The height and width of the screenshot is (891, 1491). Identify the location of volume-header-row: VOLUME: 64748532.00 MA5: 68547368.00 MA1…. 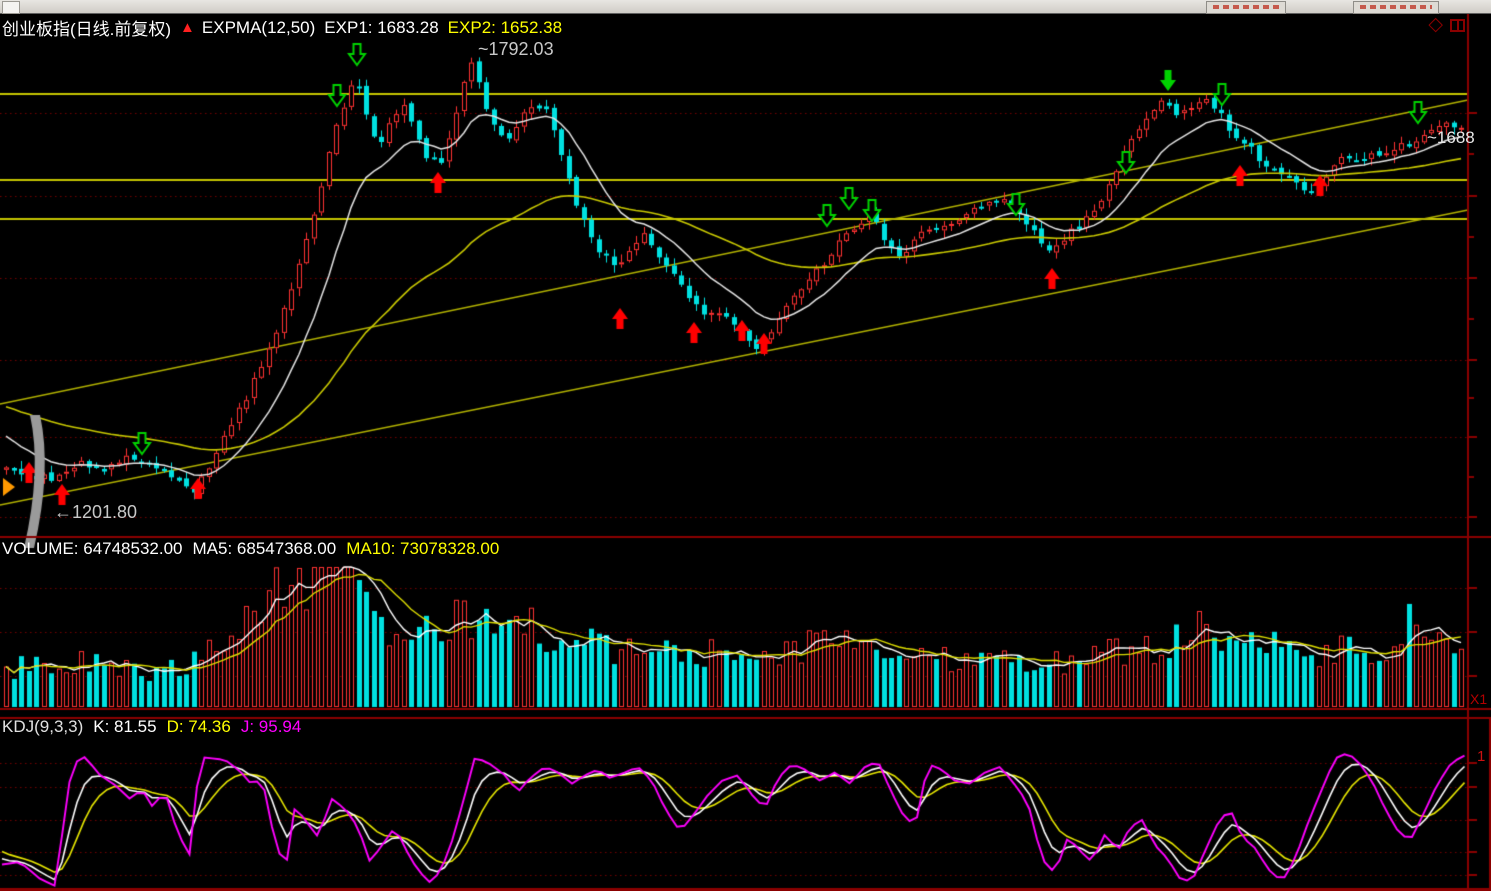
(255, 549).